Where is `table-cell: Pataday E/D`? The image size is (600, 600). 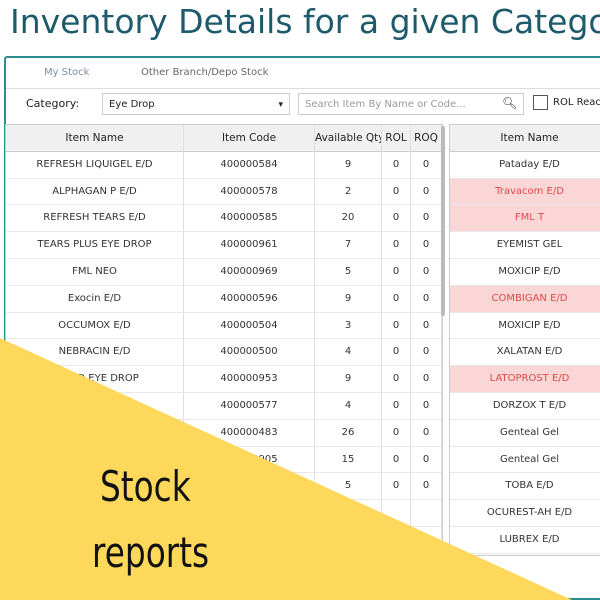 table-cell: Pataday E/D is located at coordinates (525, 165).